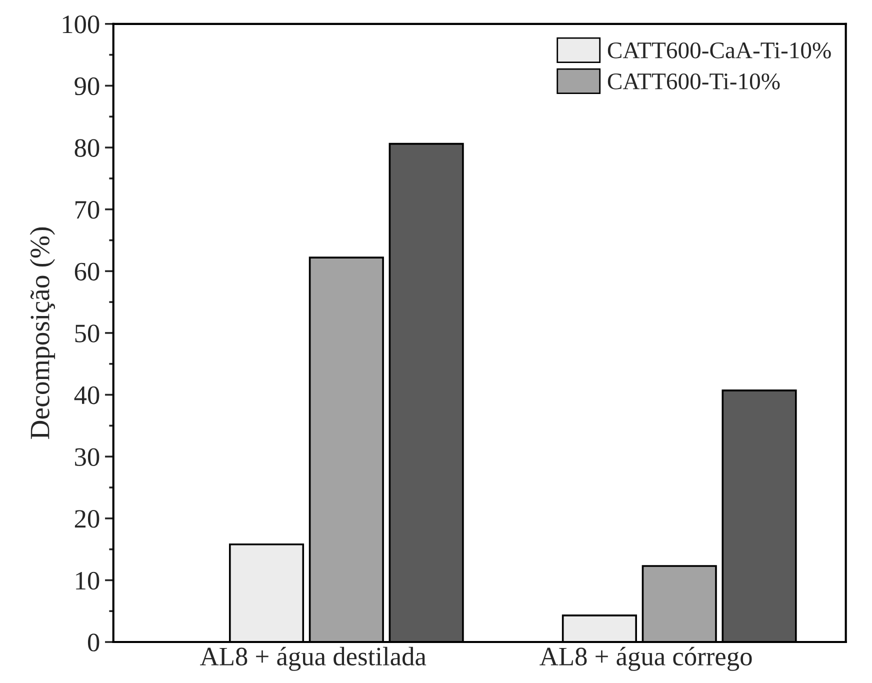 This screenshot has width=872, height=683. Describe the element at coordinates (87, 519) in the screenshot. I see `y-tick-label: 20` at that location.